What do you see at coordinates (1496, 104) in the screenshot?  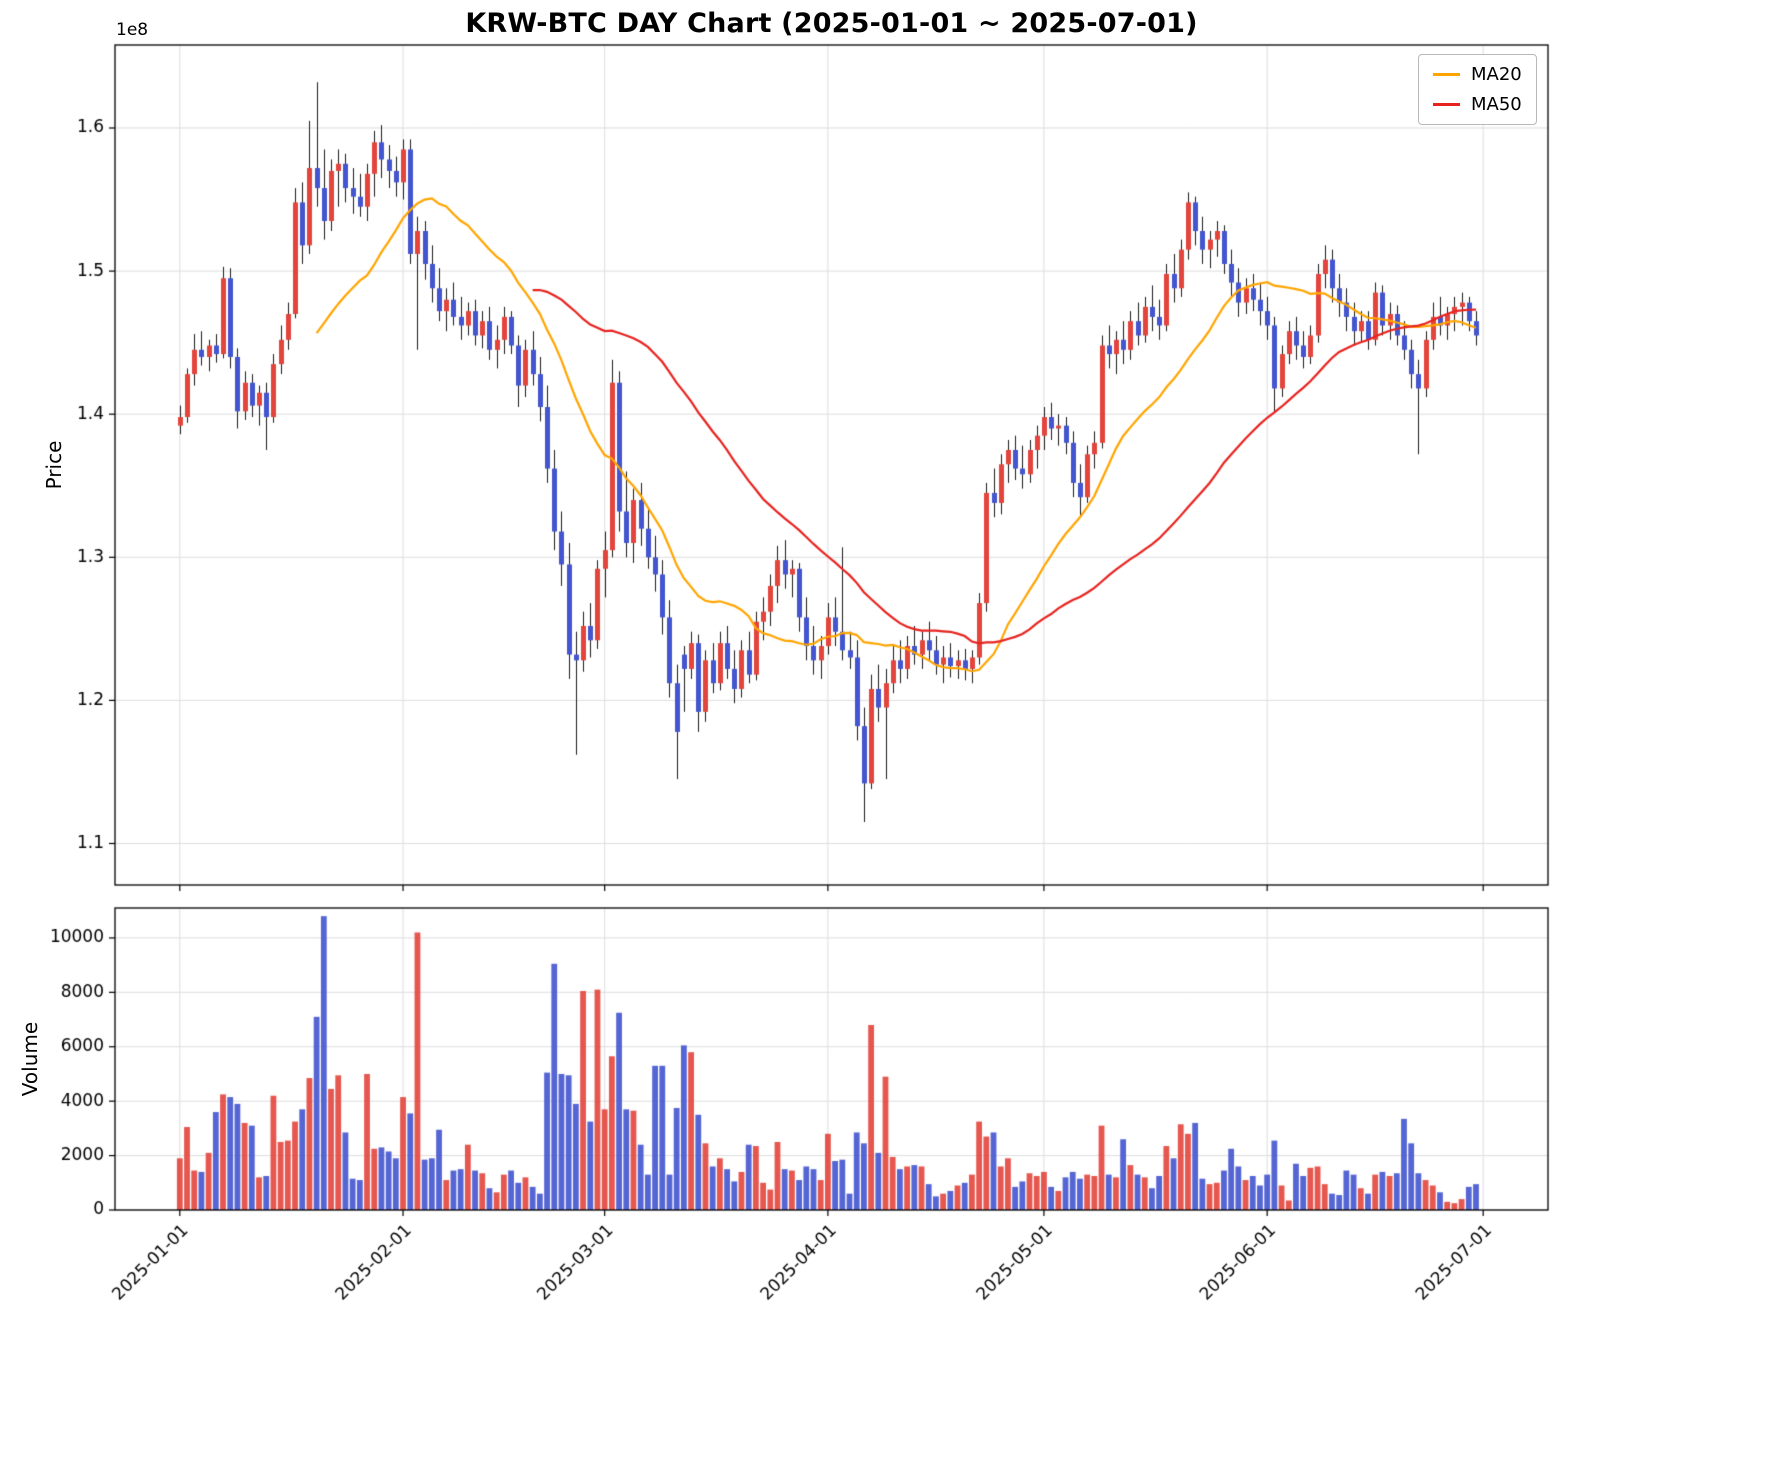 I see `legend-label-ma50: MA50` at bounding box center [1496, 104].